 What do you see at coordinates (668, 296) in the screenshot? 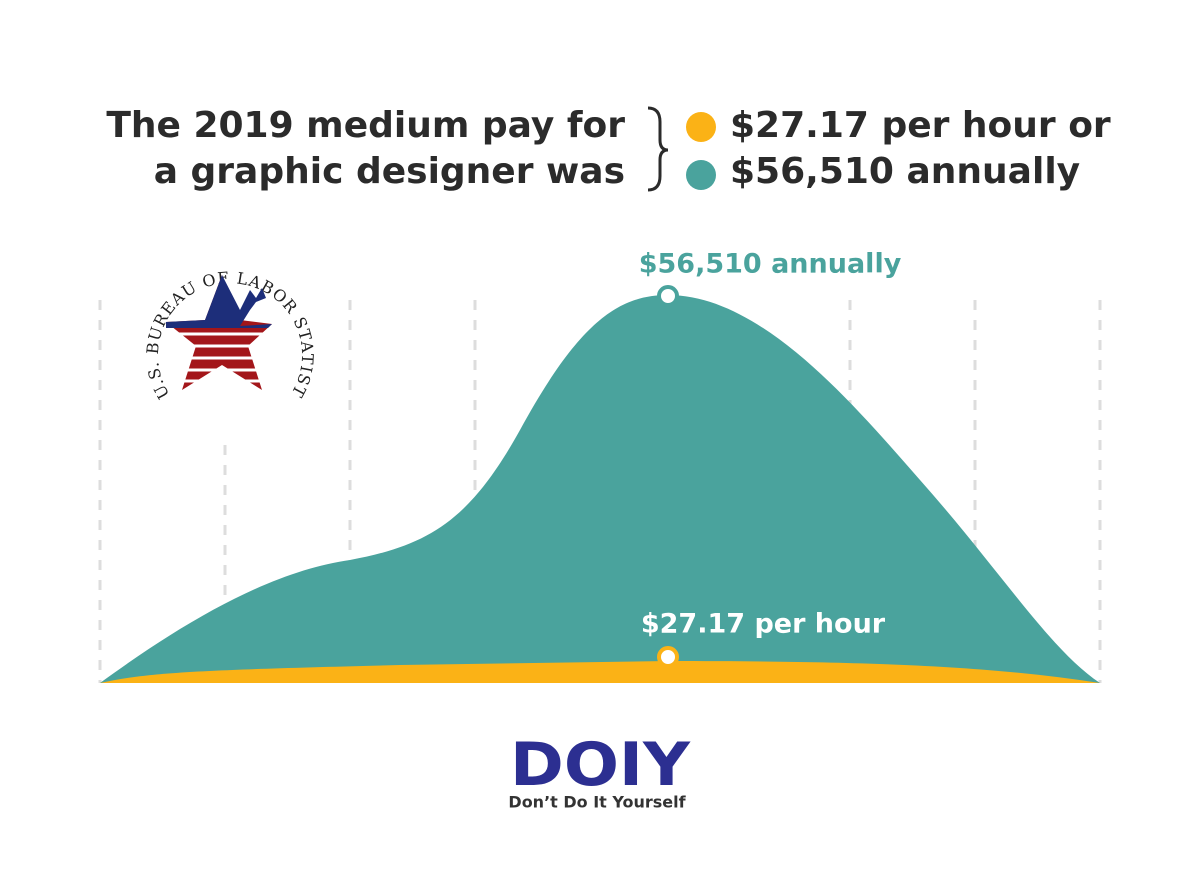
I see `annual-marker` at bounding box center [668, 296].